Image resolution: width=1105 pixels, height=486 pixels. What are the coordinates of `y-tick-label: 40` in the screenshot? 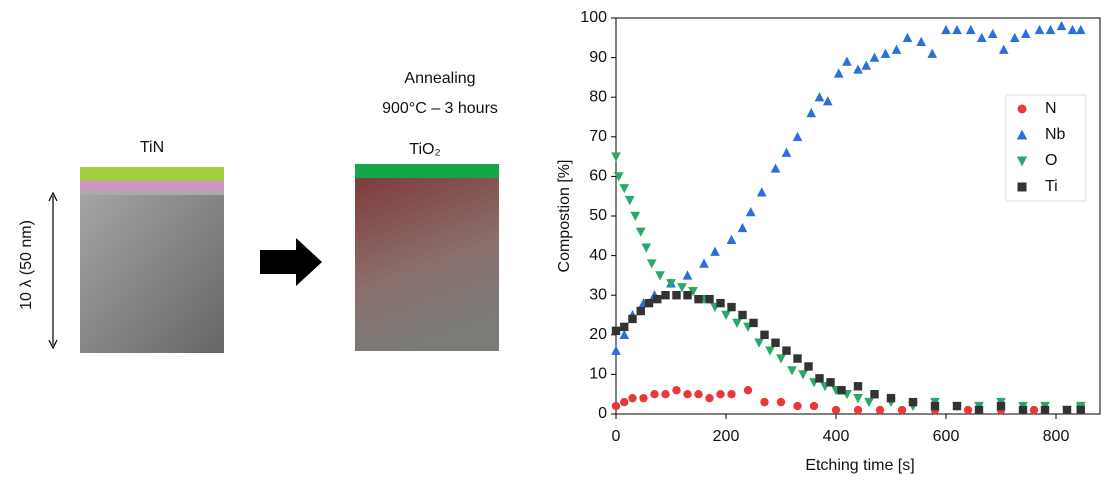 It's located at (598, 255).